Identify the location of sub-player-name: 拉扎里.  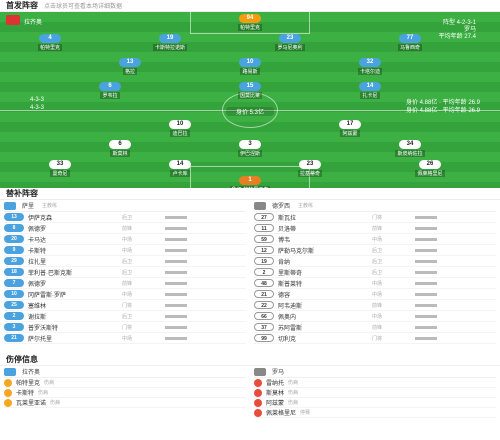
(37, 262).